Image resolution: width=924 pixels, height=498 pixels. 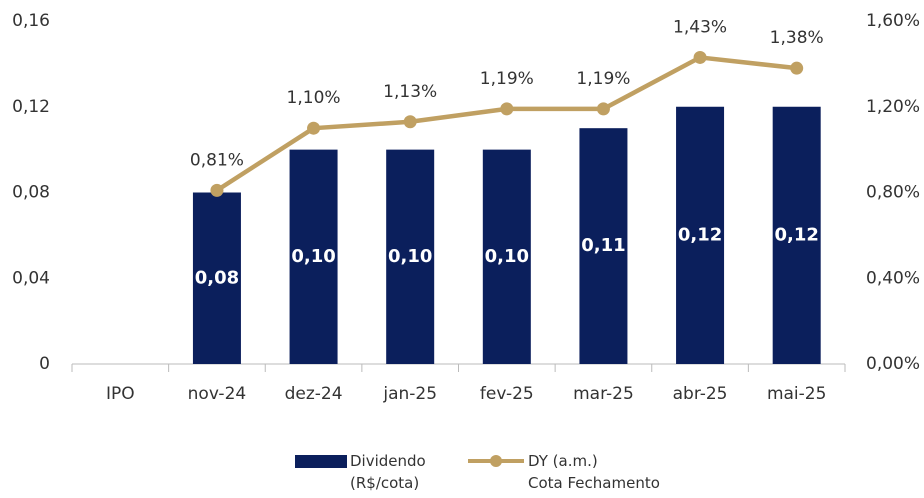 What do you see at coordinates (893, 278) in the screenshot?
I see `y2-tick-label: 0,40%` at bounding box center [893, 278].